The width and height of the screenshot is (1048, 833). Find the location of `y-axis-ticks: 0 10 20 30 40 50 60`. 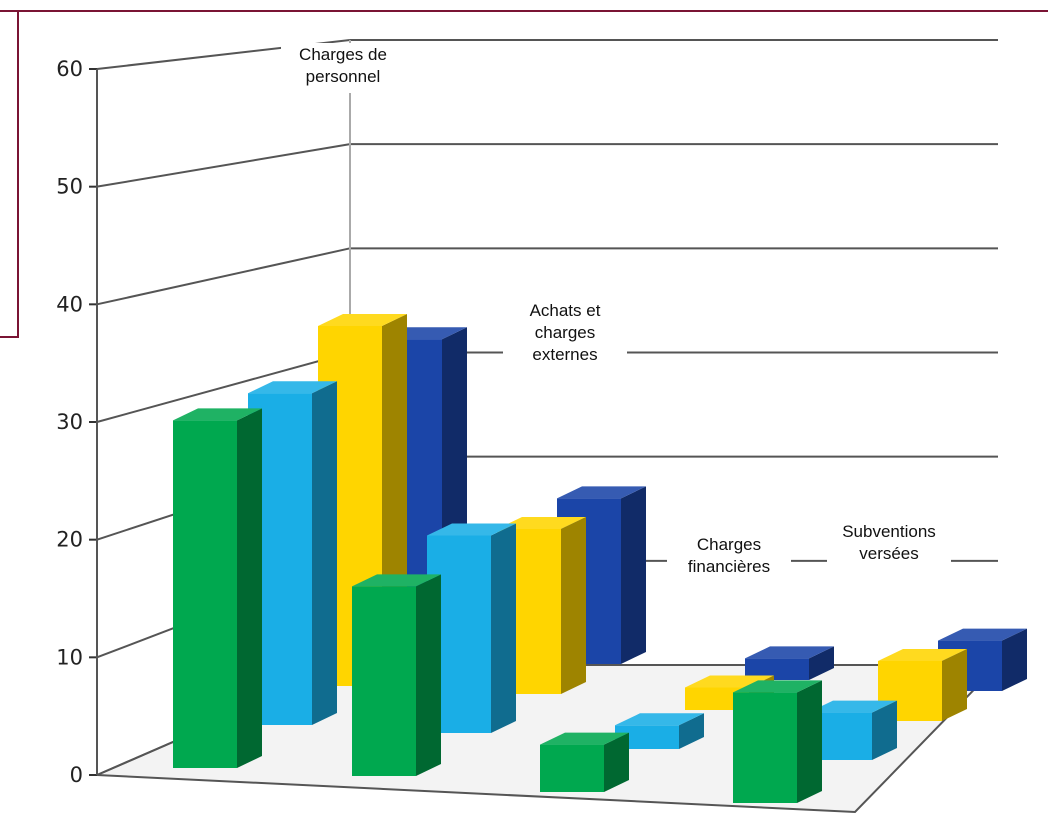

y-axis-ticks: 0 10 20 30 40 50 60 is located at coordinates (69, 422).